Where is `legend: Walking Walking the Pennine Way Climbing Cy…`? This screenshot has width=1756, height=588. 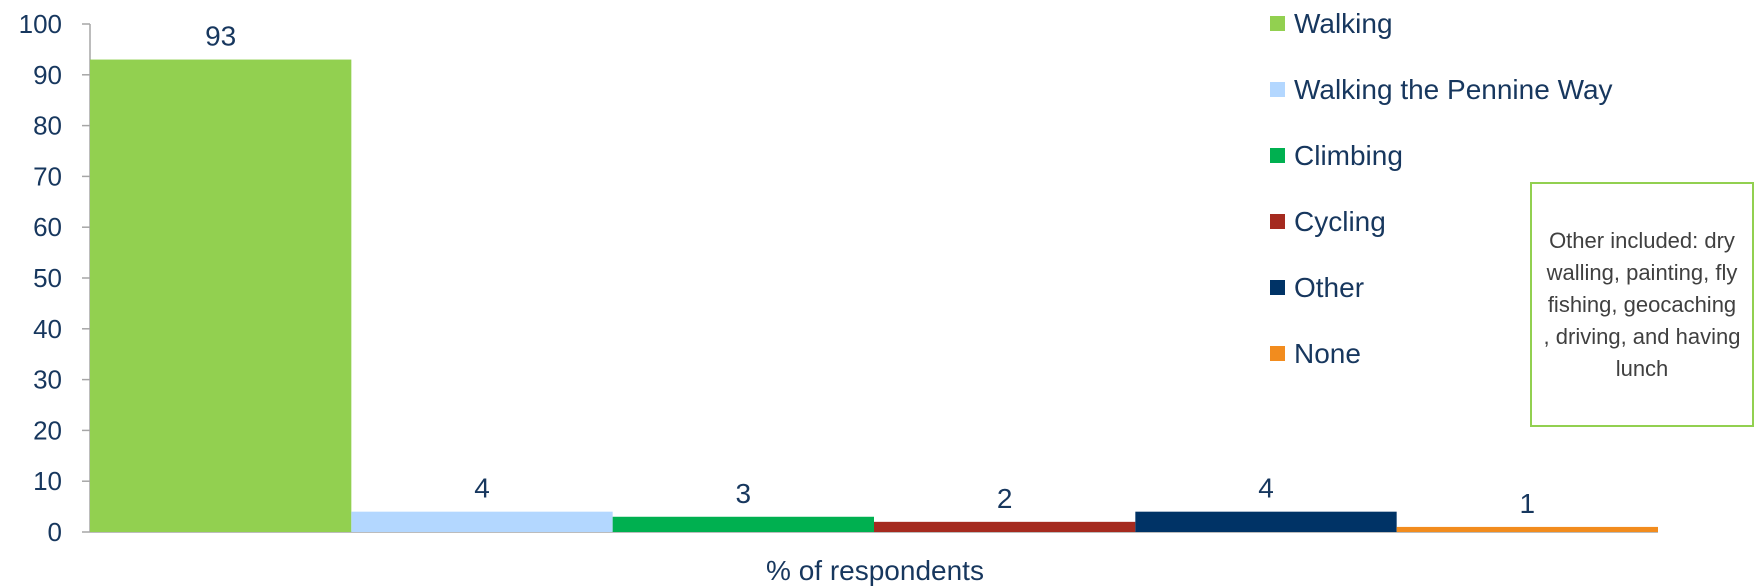
legend: Walking Walking the Pennine Way Climbing Cy… is located at coordinates (1441, 188).